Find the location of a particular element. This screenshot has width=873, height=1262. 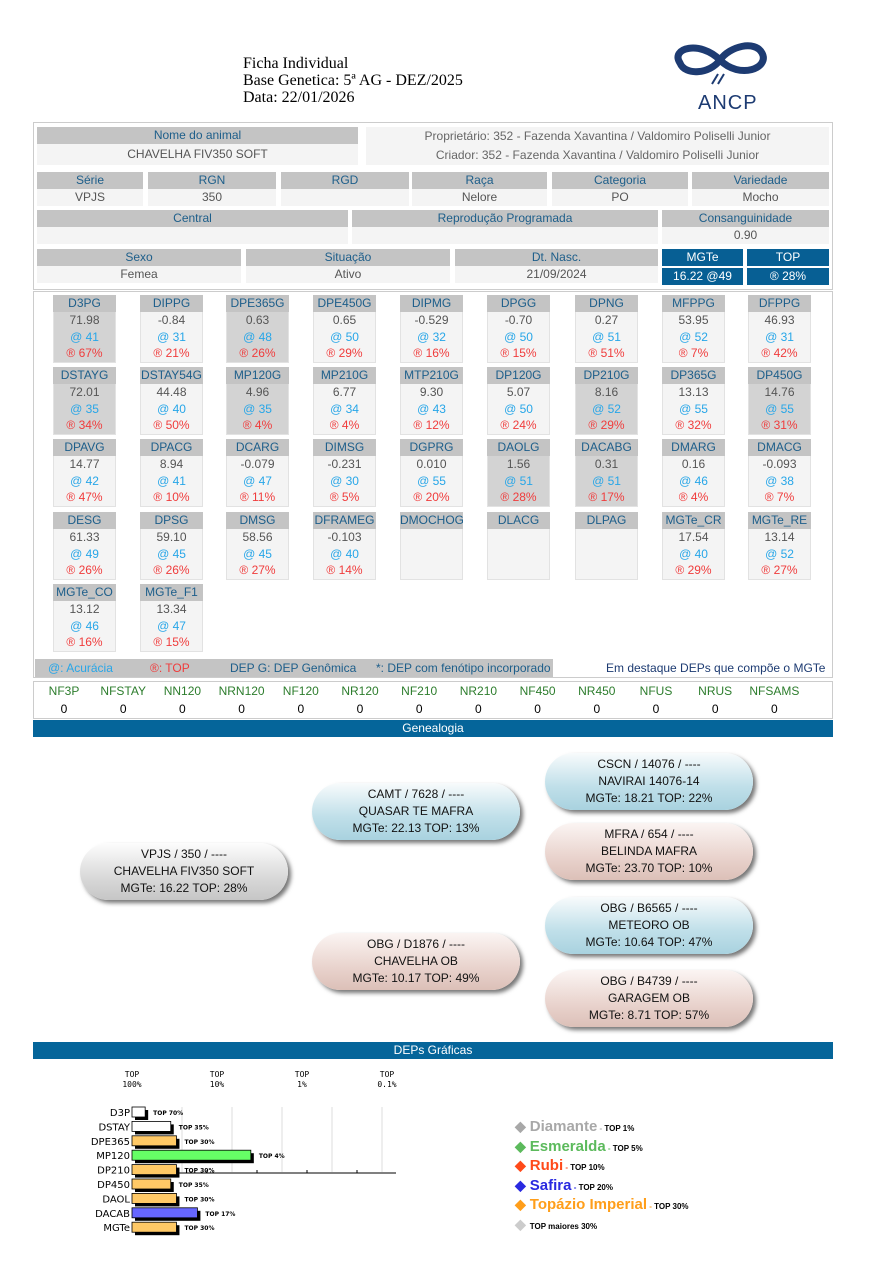

dep-card-mgte_re: MGTe_RE 13.14 @ 52 ® 27% is located at coordinates (779, 546).